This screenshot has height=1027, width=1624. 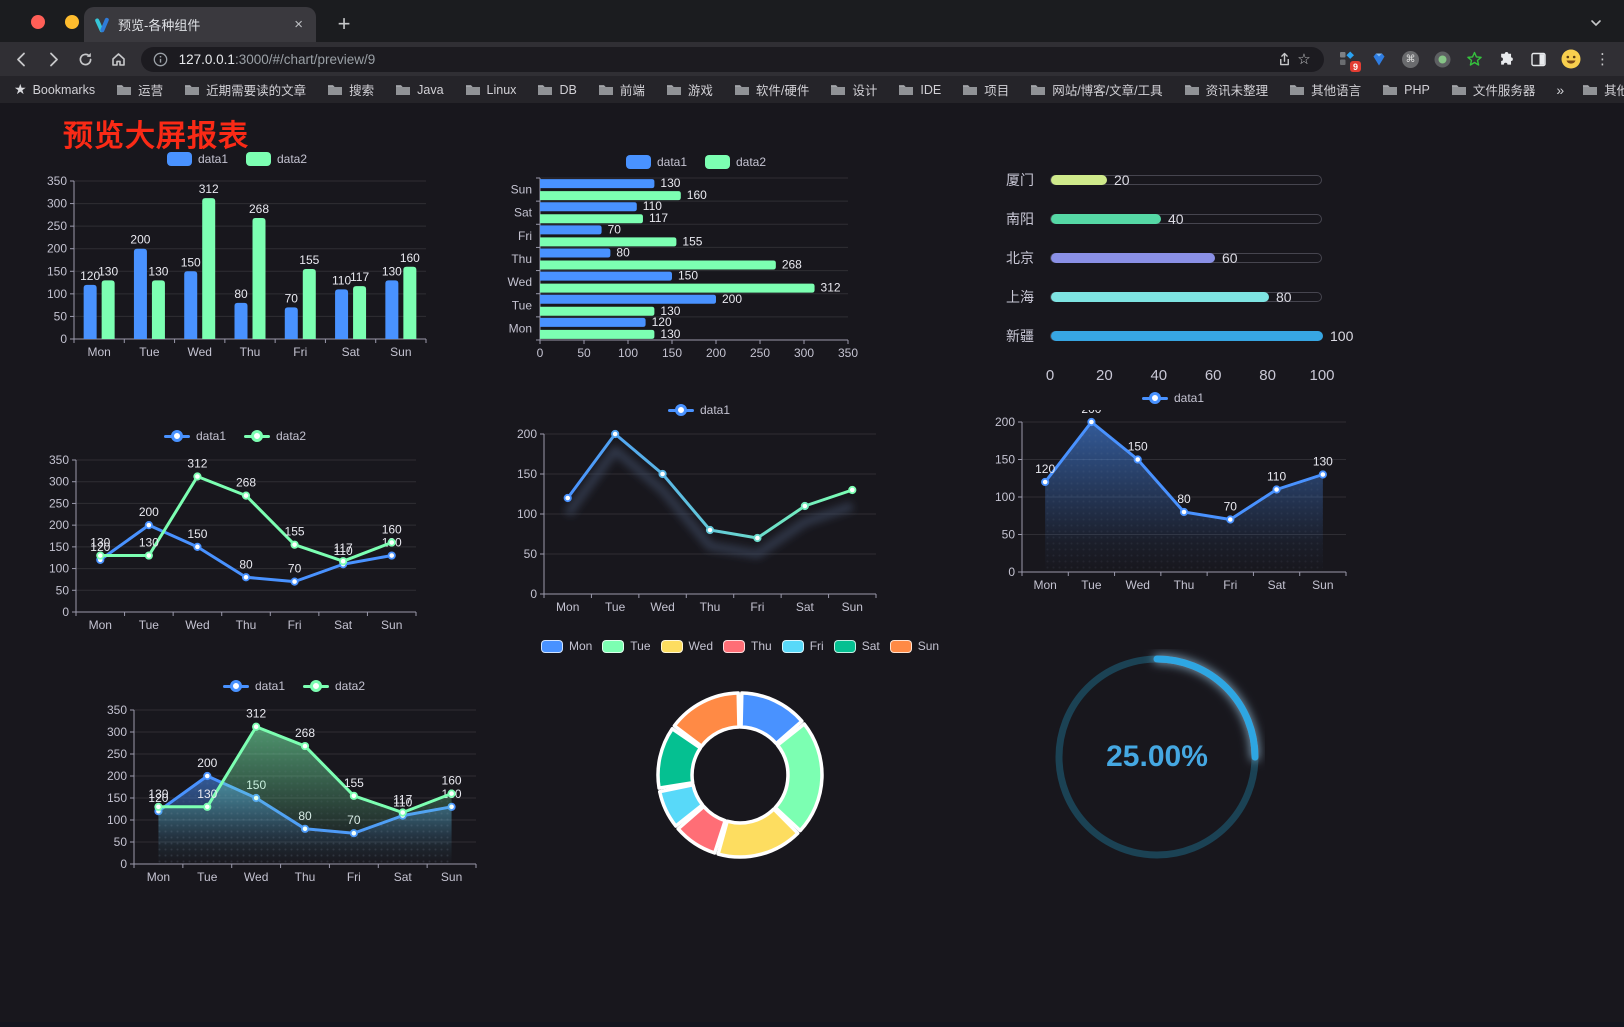 I want to click on svg-text: 200, so click(x=57, y=249).